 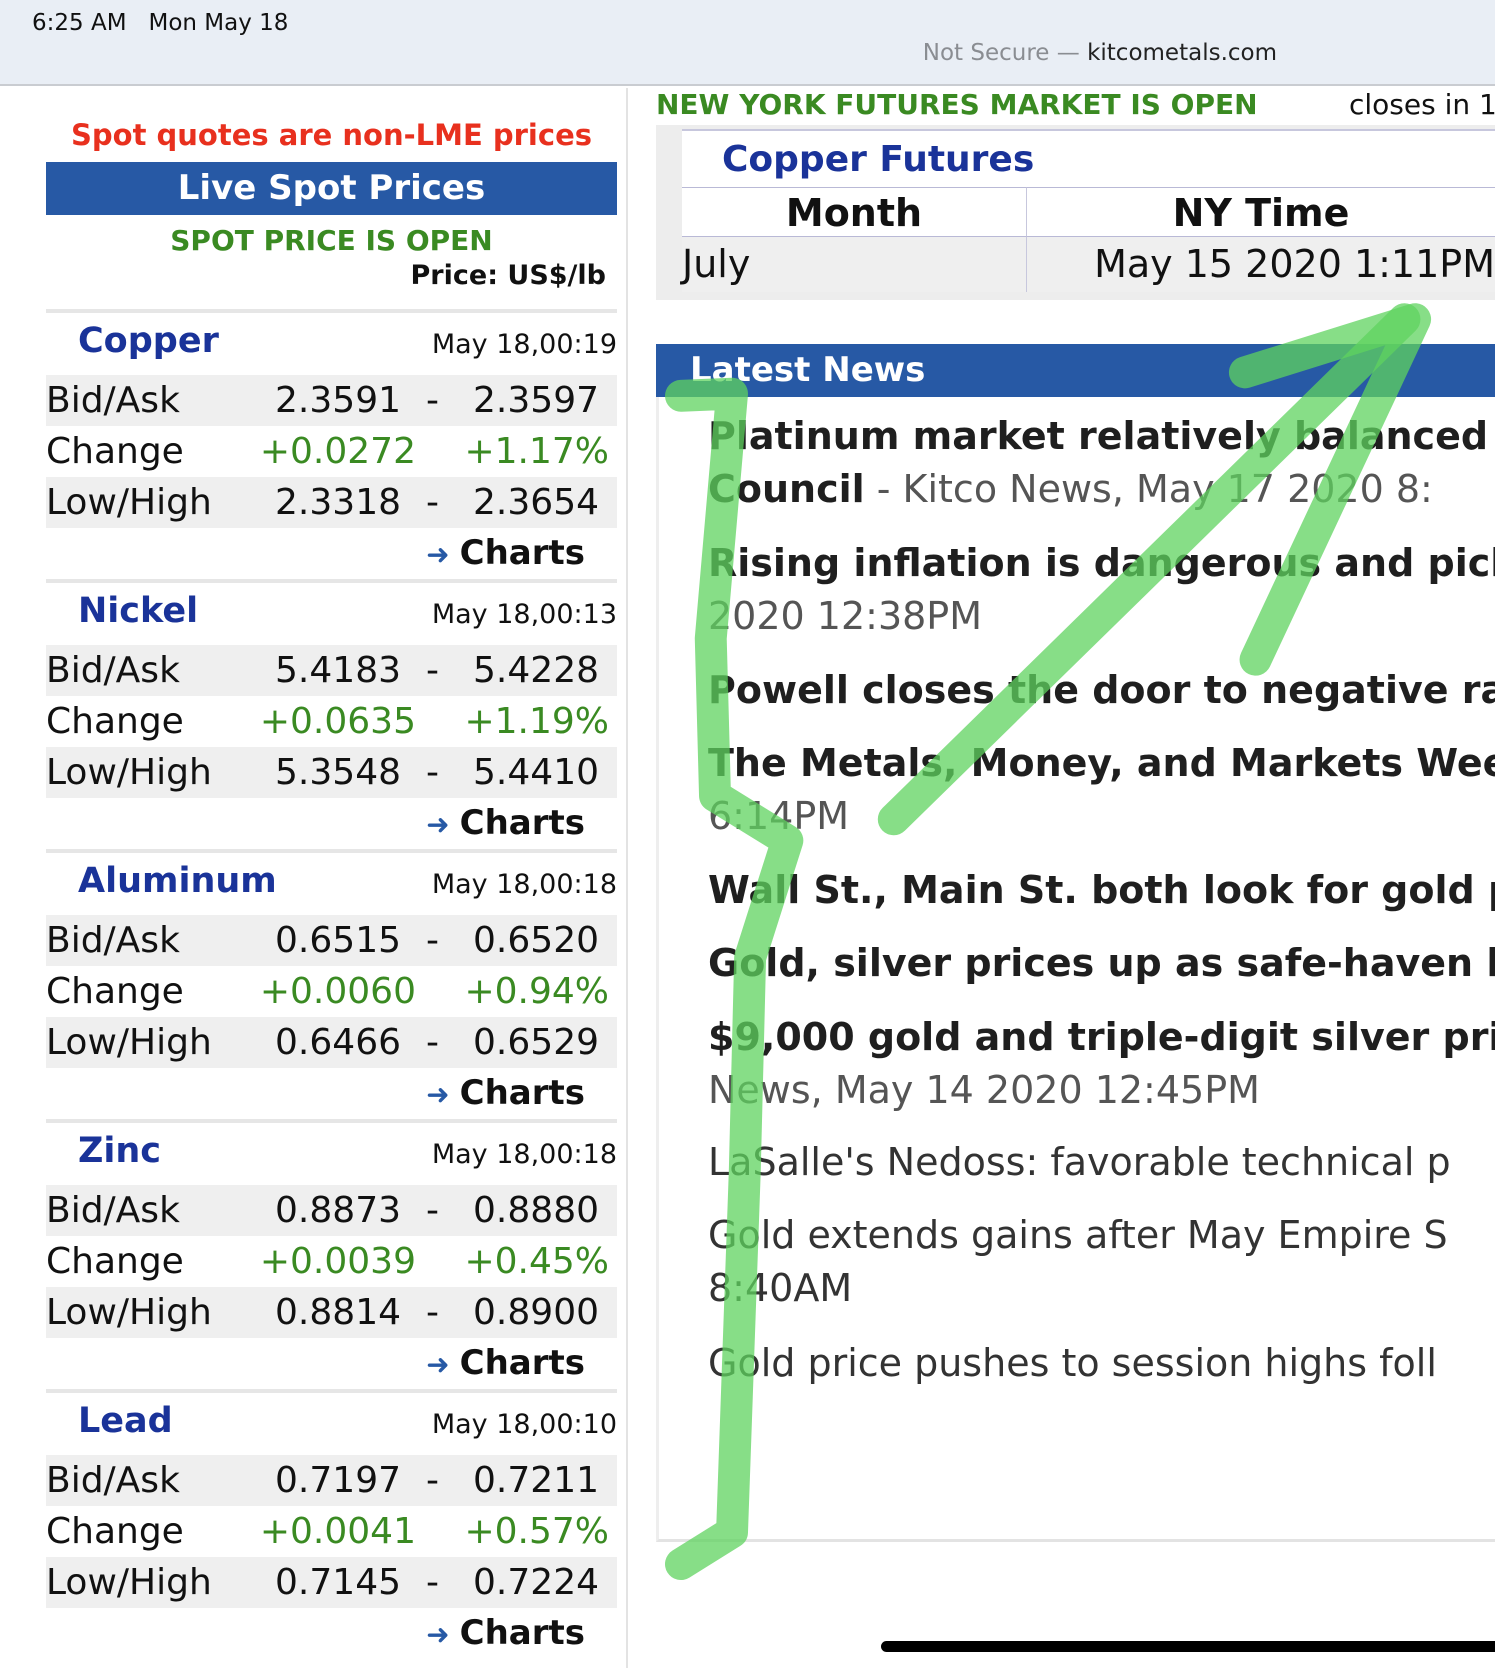 What do you see at coordinates (779, 816) in the screenshot?
I see `news-source: 6:14PM` at bounding box center [779, 816].